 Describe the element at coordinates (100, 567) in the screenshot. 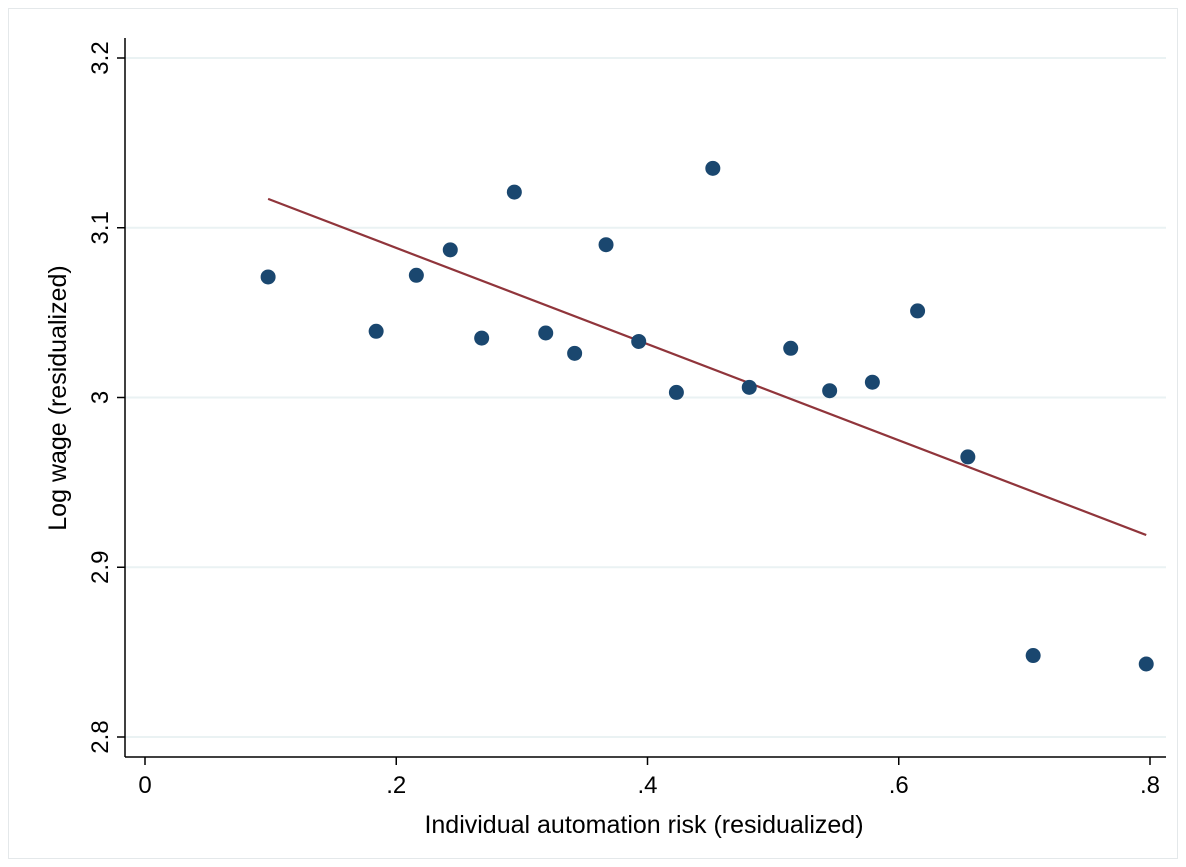

I see `y-tick-label-1: 2.9` at that location.